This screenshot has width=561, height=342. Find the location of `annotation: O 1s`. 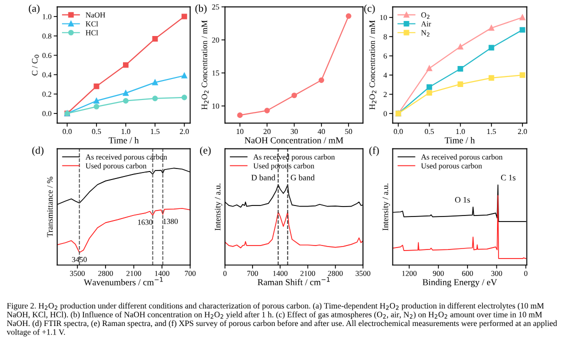

annotation: O 1s is located at coordinates (462, 200).